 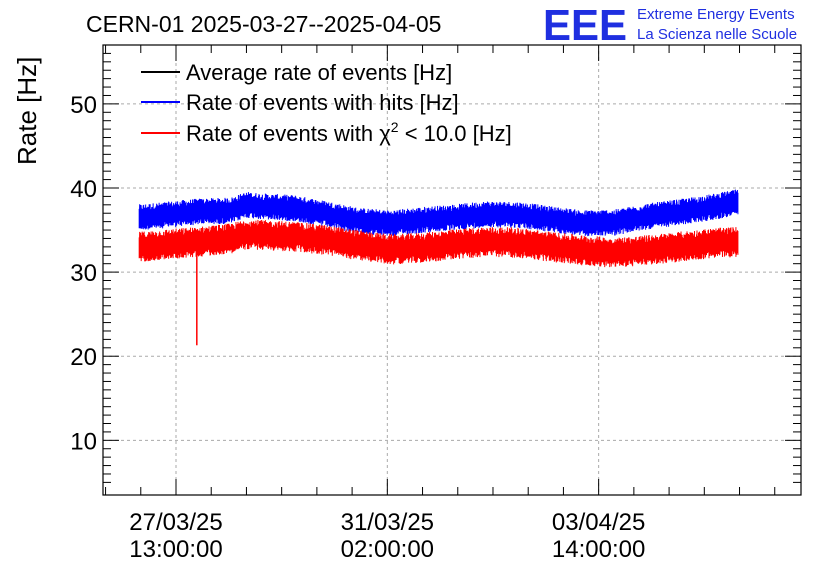 What do you see at coordinates (83, 105) in the screenshot?
I see `y-tick-label: 50` at bounding box center [83, 105].